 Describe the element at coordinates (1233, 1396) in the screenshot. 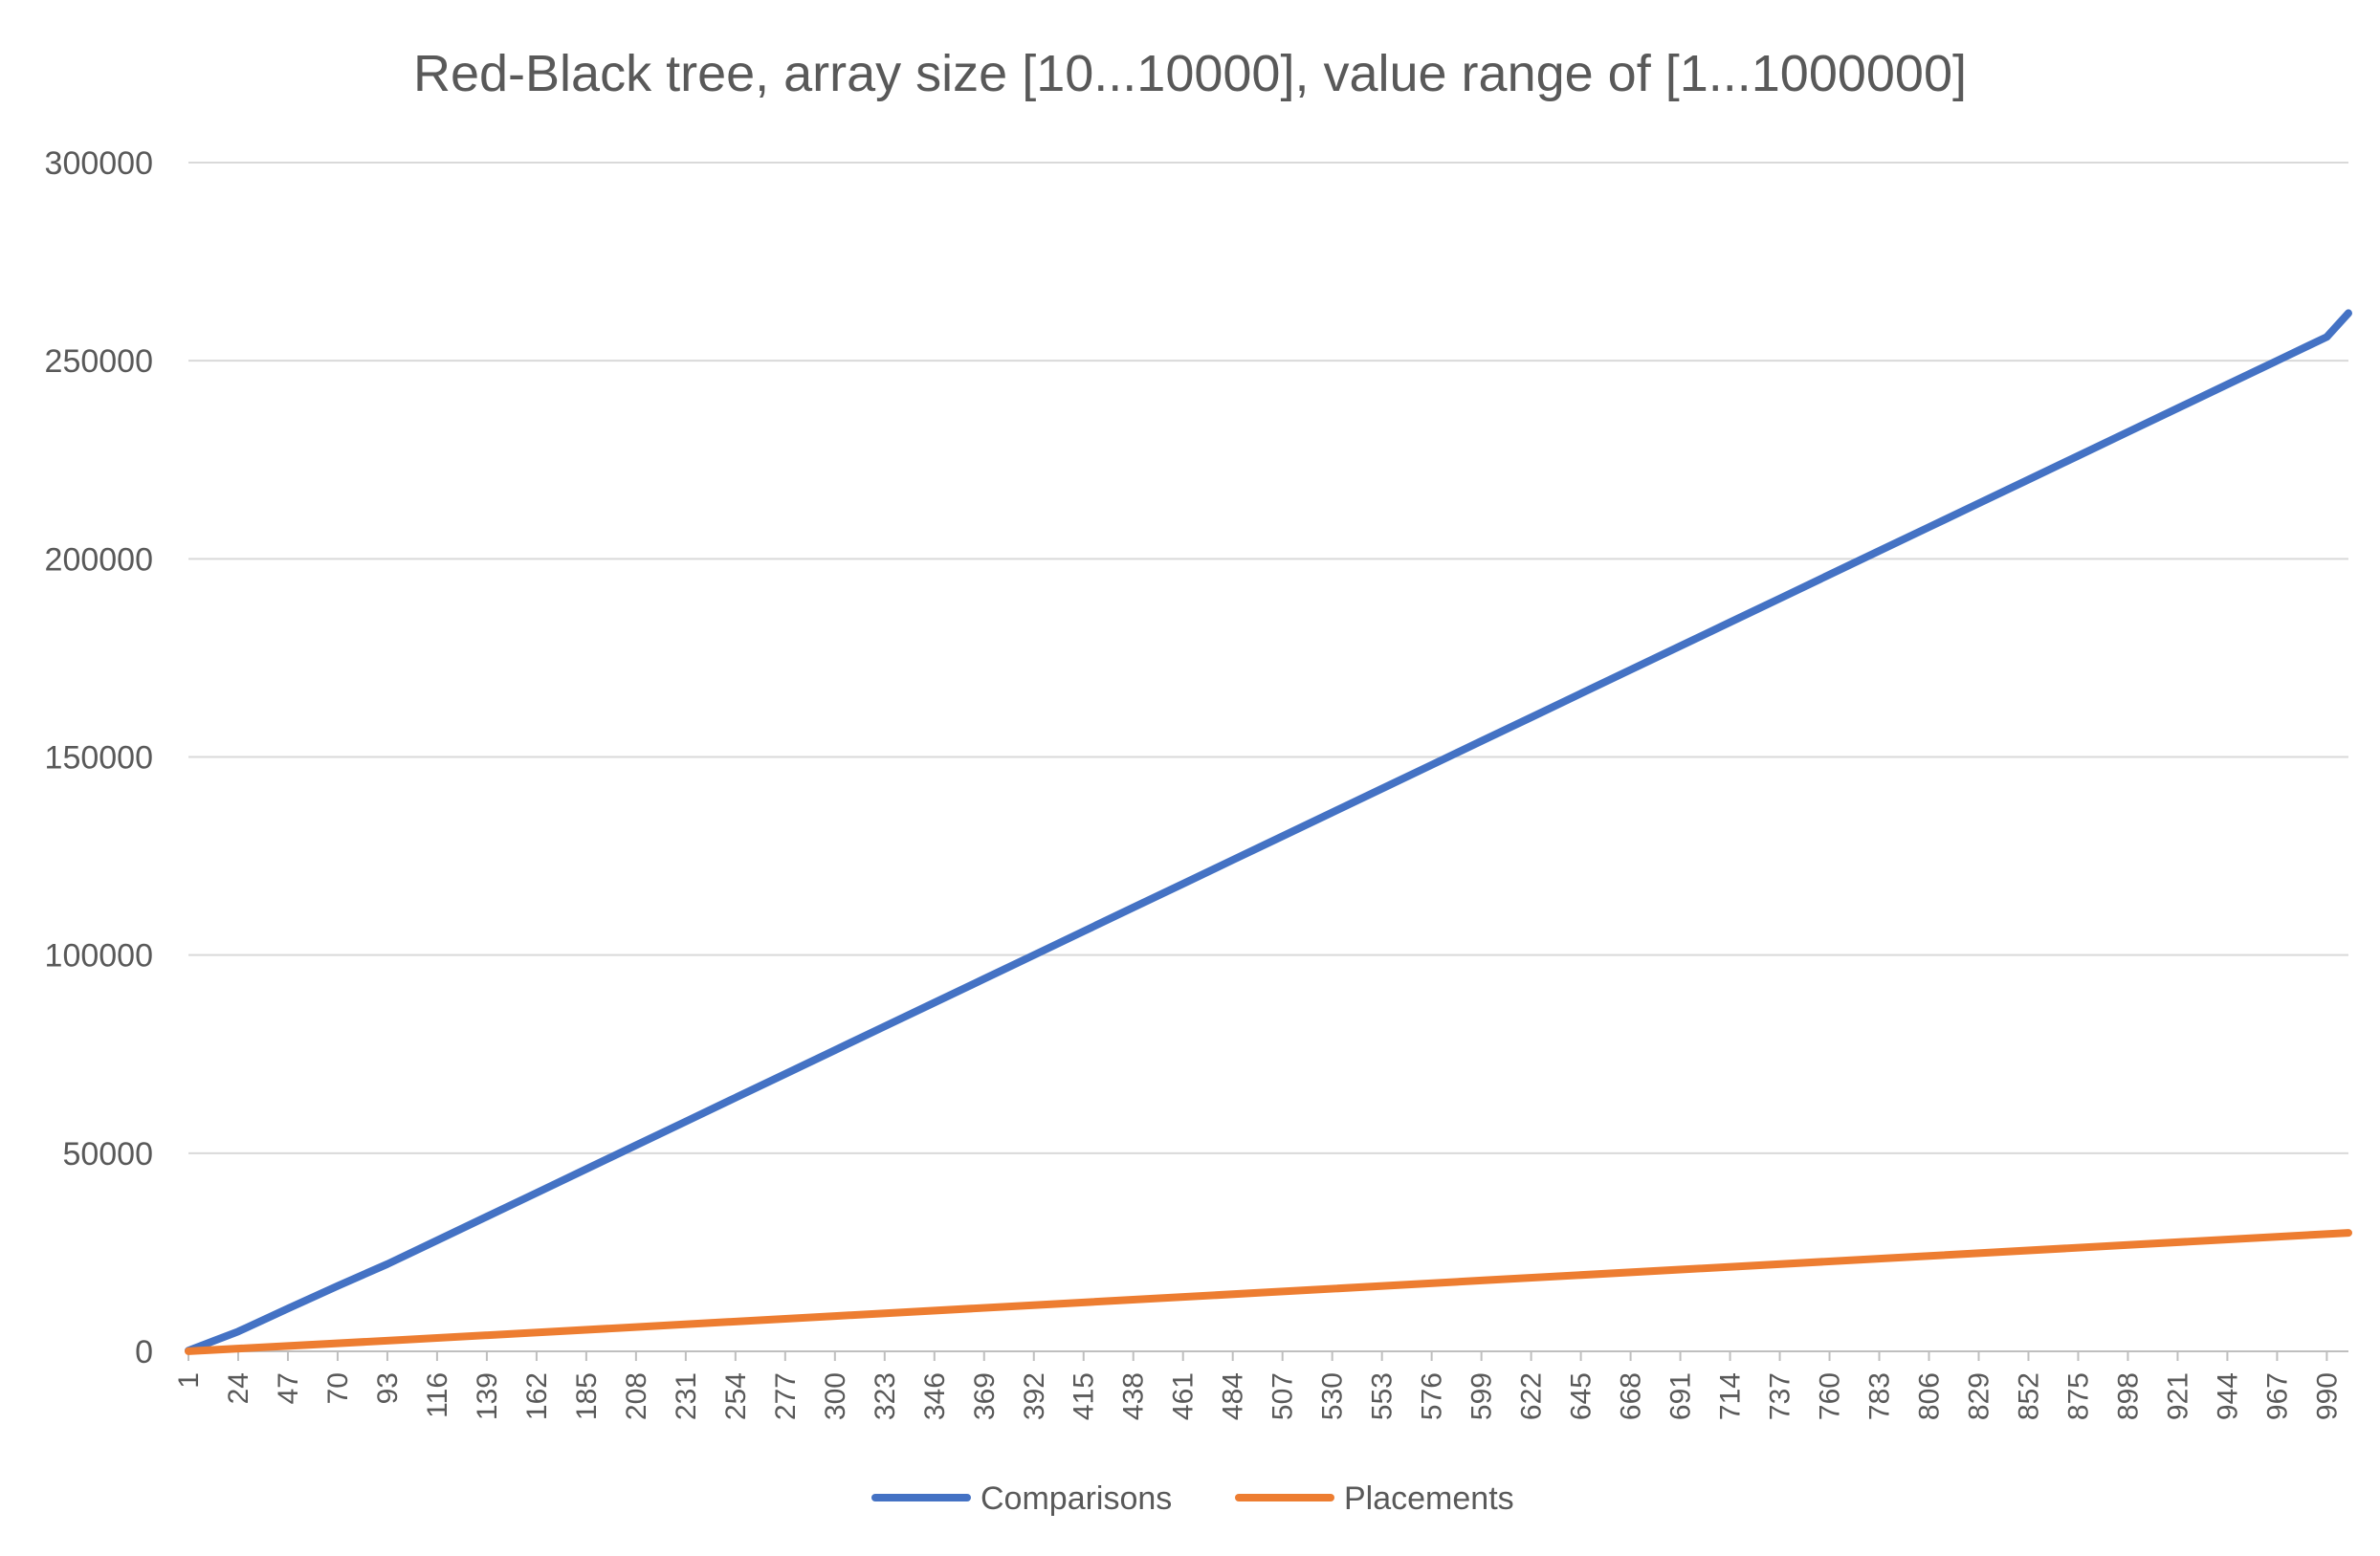

I see `x-tick-label: 484` at that location.